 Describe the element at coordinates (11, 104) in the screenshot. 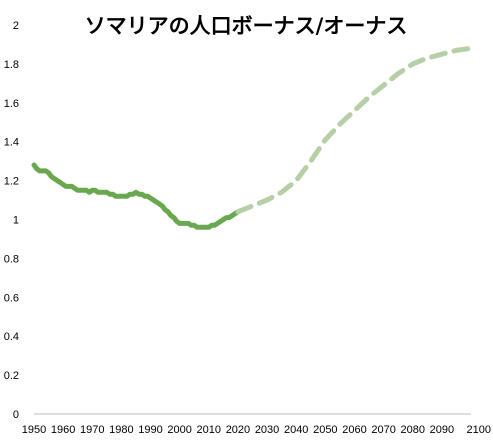

I see `y-tick-label: 1.6` at that location.